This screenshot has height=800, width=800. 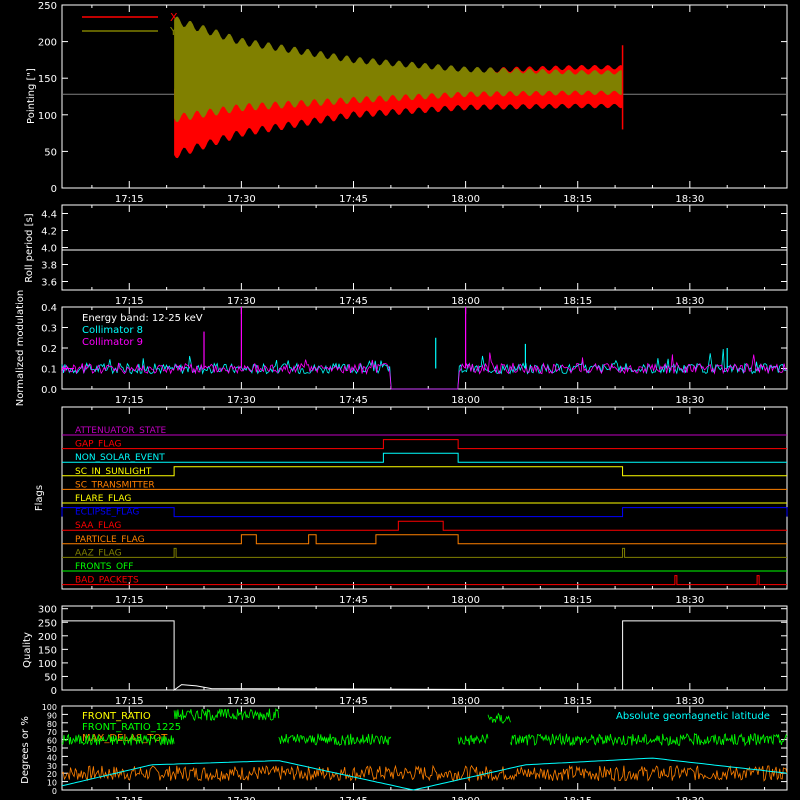 What do you see at coordinates (98, 445) in the screenshot?
I see `flag-label: GAP_FLAG` at bounding box center [98, 445].